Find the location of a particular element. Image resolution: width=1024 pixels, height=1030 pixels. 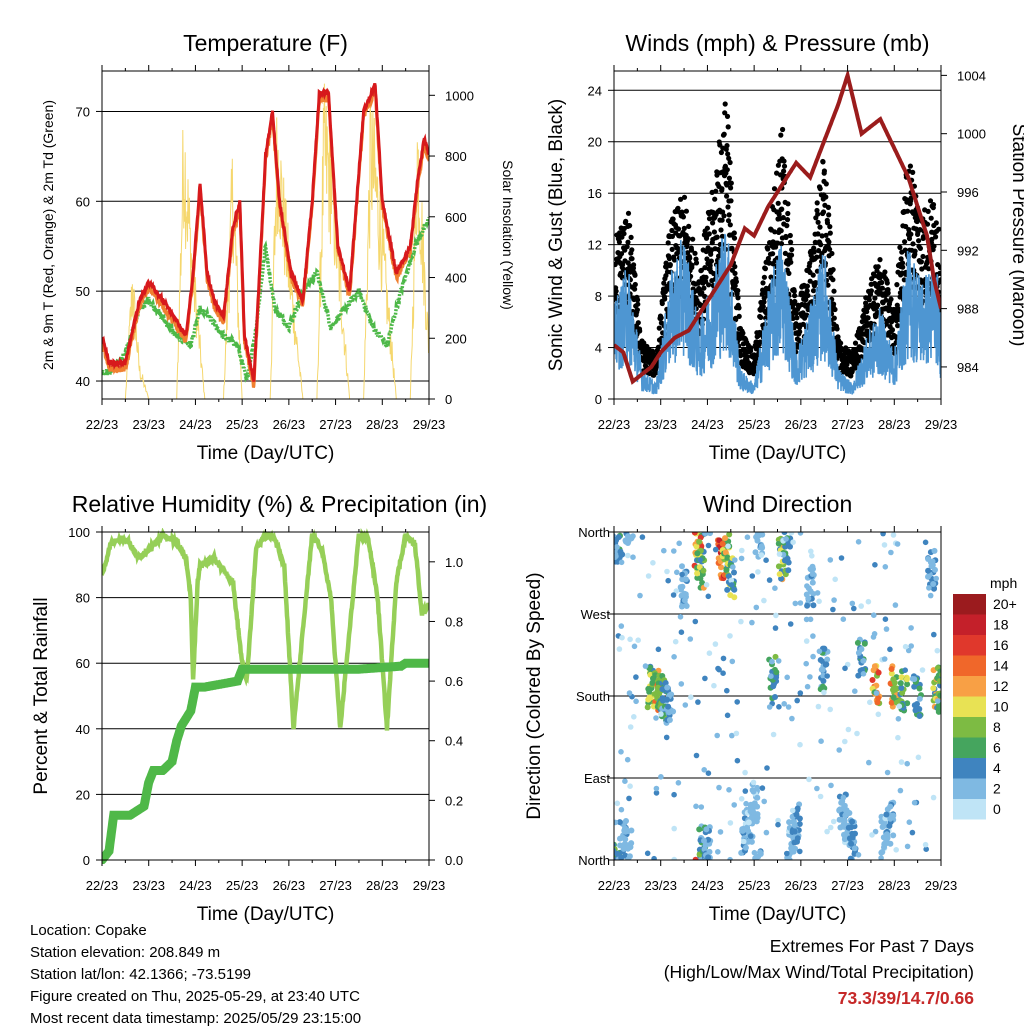

direction-points is located at coordinates (780, 696).